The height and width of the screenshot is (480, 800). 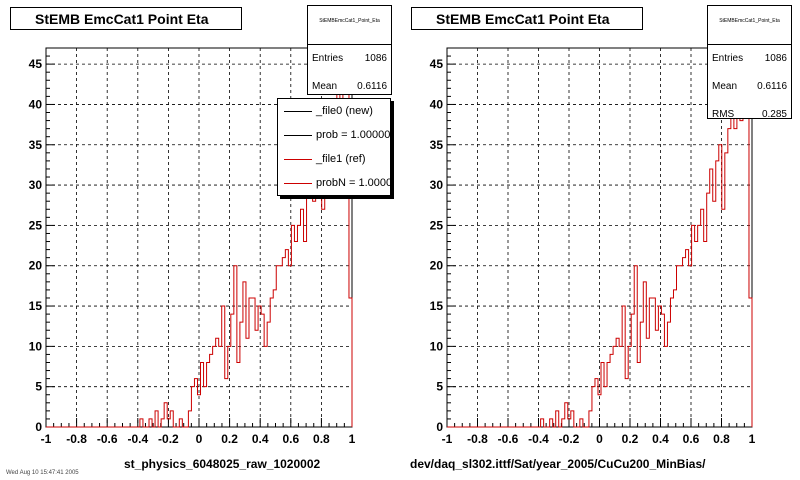 What do you see at coordinates (42, 473) in the screenshot?
I see `timestamp: Wed Aug 10 15:47:41 2005` at bounding box center [42, 473].